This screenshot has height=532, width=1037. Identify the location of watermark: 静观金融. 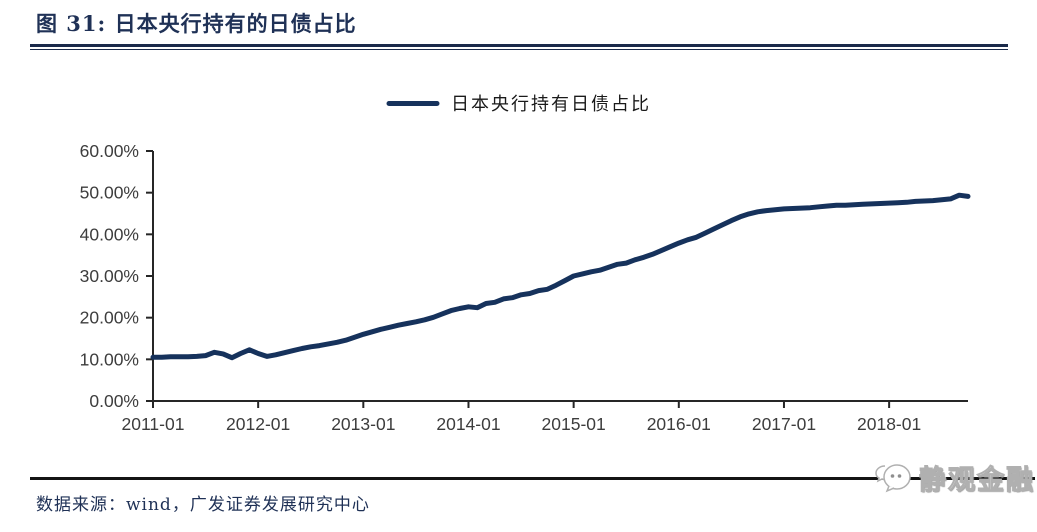
(955, 477).